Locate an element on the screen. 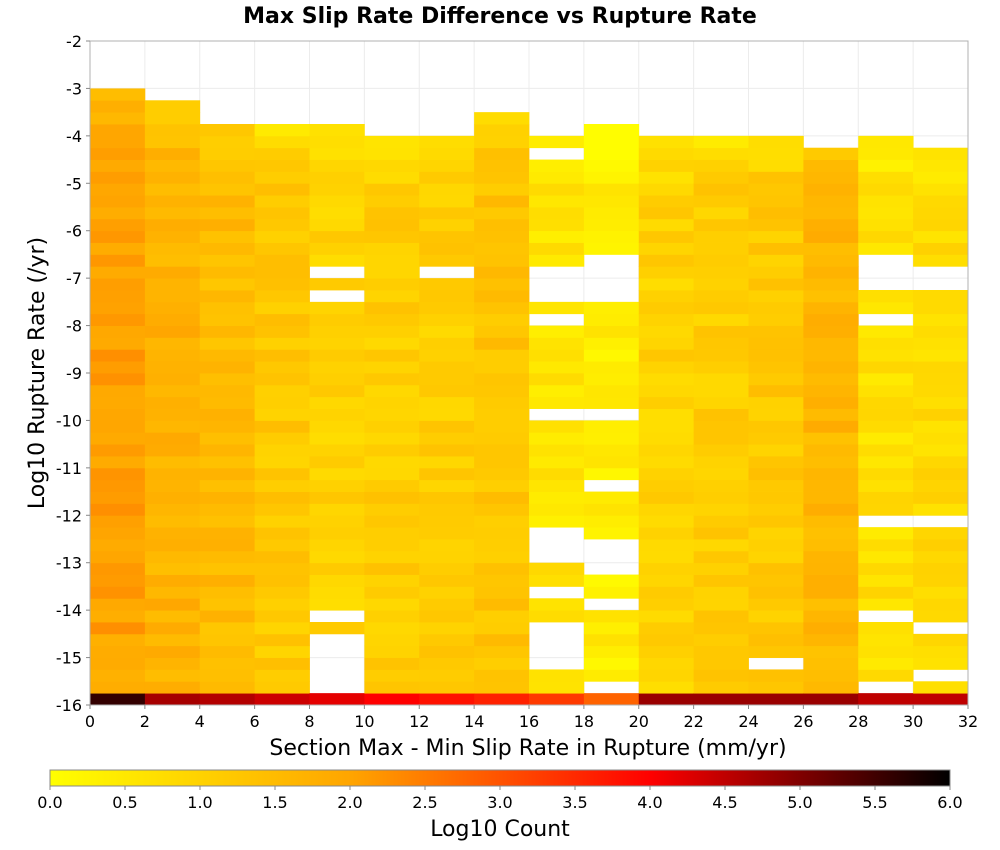 The image size is (1000, 850). y-tick-label: -8 is located at coordinates (74, 326).